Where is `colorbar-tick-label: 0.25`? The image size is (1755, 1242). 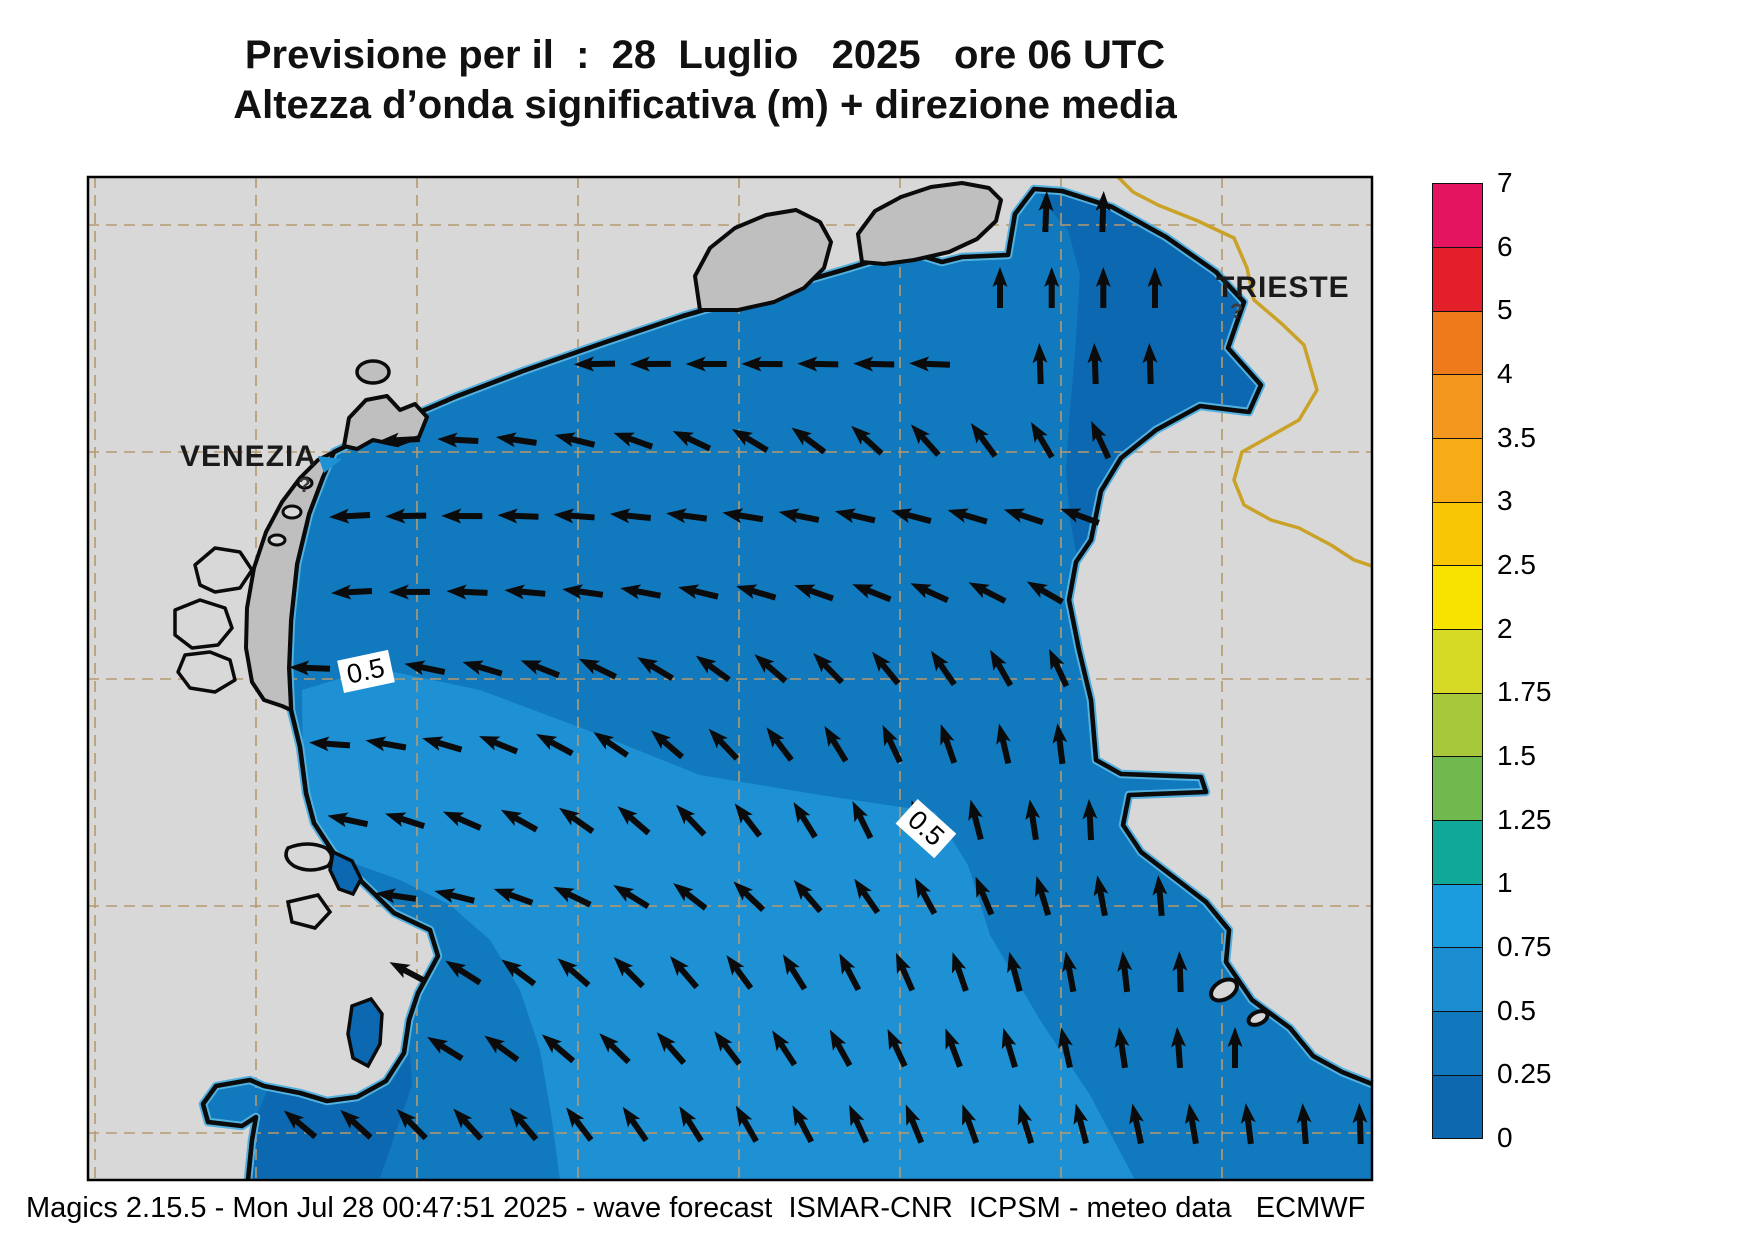 colorbar-tick-label: 0.25 is located at coordinates (1524, 1074).